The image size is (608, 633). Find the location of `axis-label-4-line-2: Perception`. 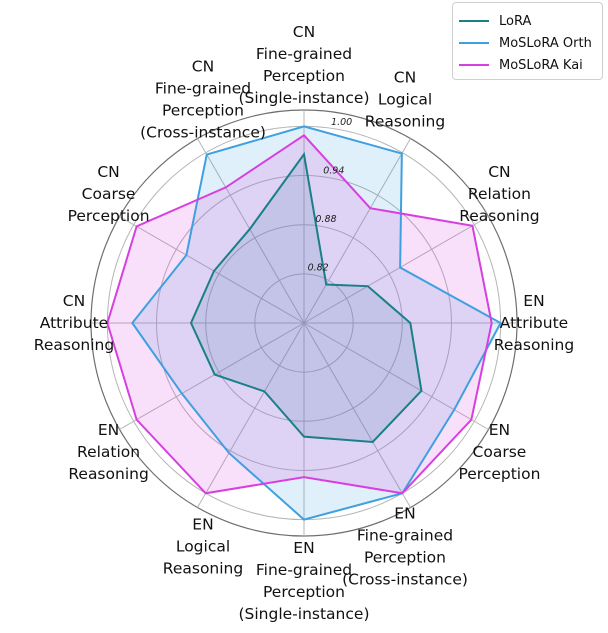

axis-label-4-line-2: Perception is located at coordinates (499, 474).